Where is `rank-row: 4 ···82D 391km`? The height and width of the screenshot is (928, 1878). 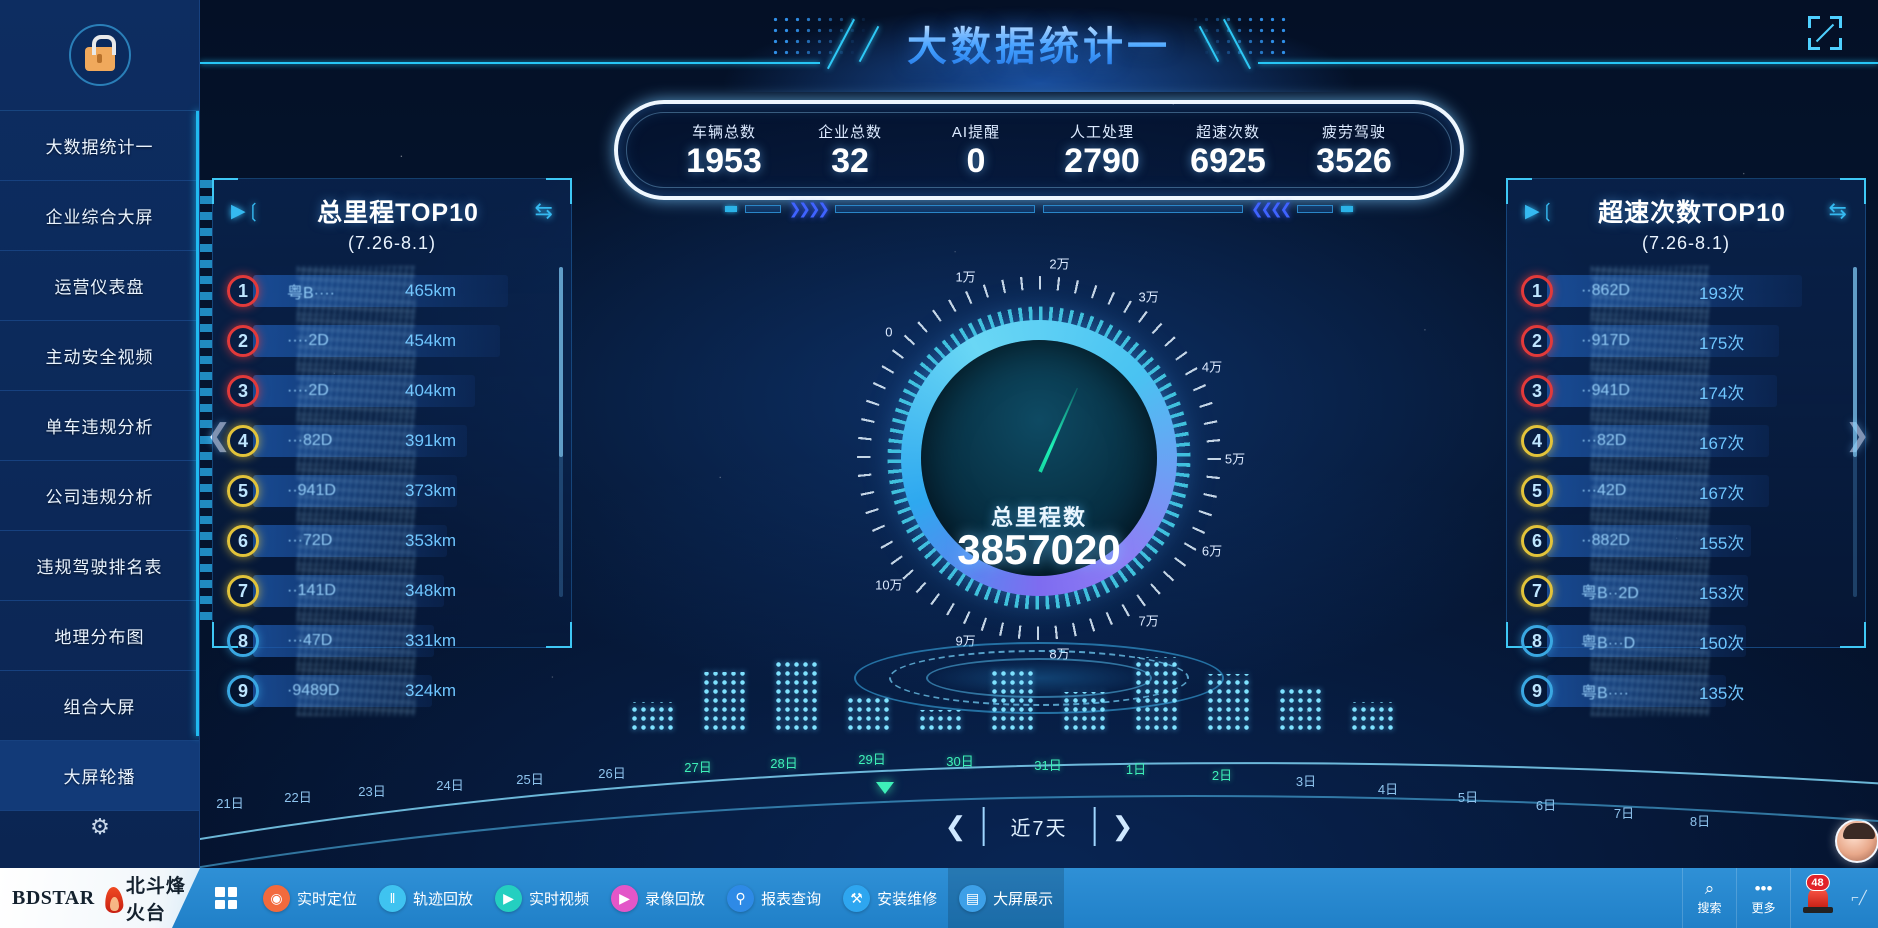 rank-row: 4 ···82D 391km is located at coordinates (392, 441).